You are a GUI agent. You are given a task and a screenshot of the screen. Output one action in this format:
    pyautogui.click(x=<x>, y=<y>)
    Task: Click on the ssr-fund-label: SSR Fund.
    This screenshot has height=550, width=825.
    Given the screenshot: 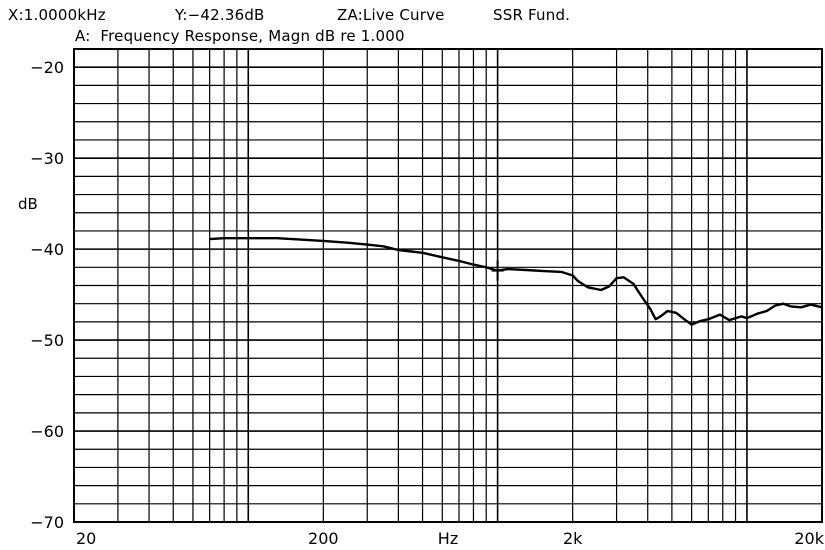 What is the action you would take?
    pyautogui.click(x=532, y=15)
    